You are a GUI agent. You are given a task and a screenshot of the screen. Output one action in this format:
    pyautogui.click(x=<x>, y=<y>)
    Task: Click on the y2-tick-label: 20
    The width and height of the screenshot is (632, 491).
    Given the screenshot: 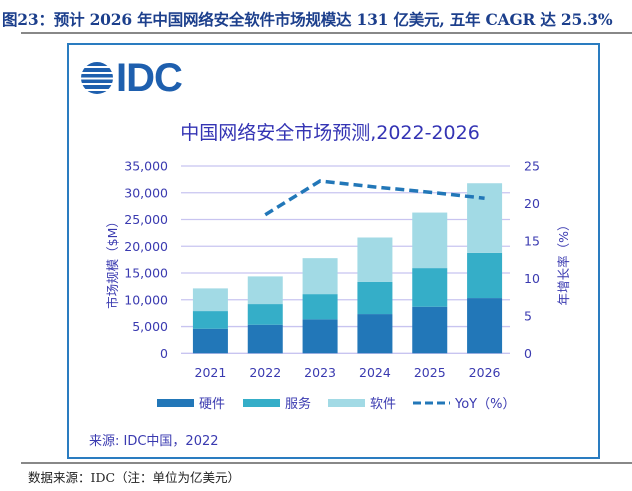 What is the action you would take?
    pyautogui.click(x=532, y=203)
    